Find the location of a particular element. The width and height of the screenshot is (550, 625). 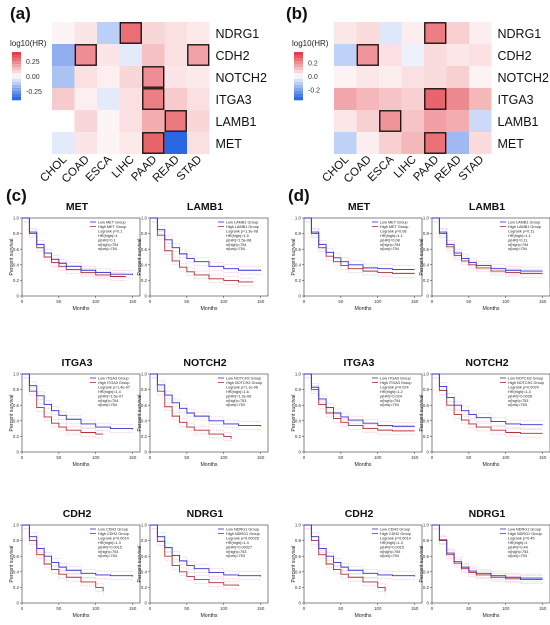

km-stat-line: Logrank p=0.00026 is located at coordinates (242, 539).